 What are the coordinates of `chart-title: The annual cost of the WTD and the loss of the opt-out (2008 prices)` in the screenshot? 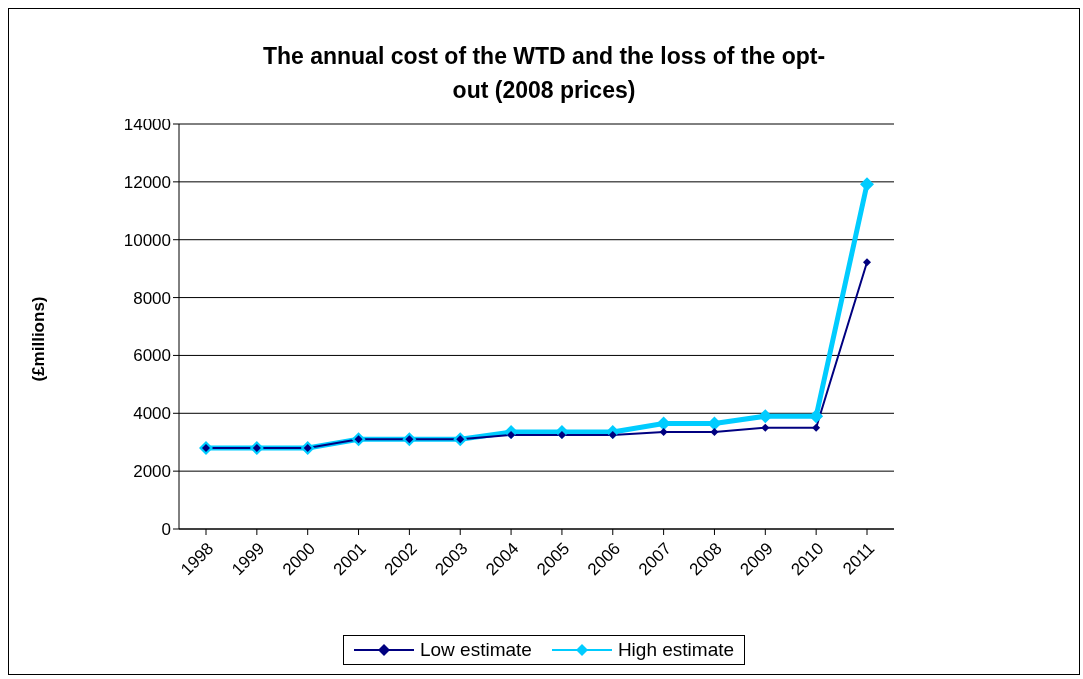 It's located at (544, 73).